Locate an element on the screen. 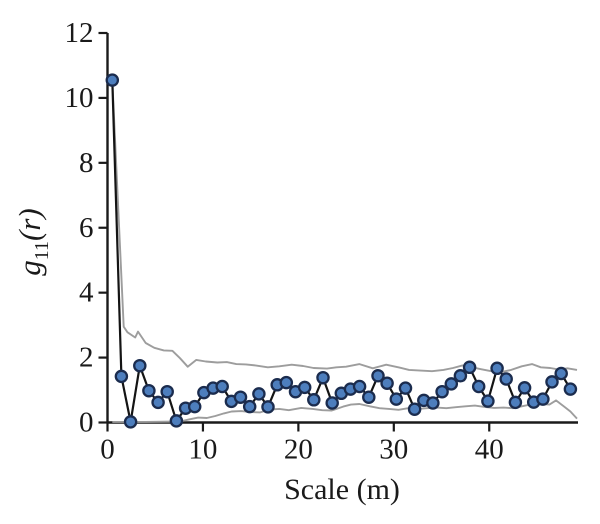 The image size is (600, 524). x-axis-title: Scale (m) is located at coordinates (342, 489).